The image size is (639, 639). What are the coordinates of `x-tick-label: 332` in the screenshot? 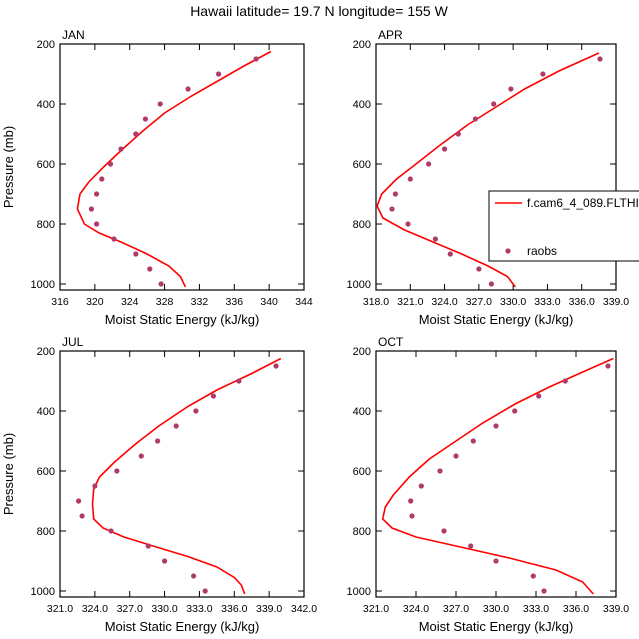 It's located at (200, 302).